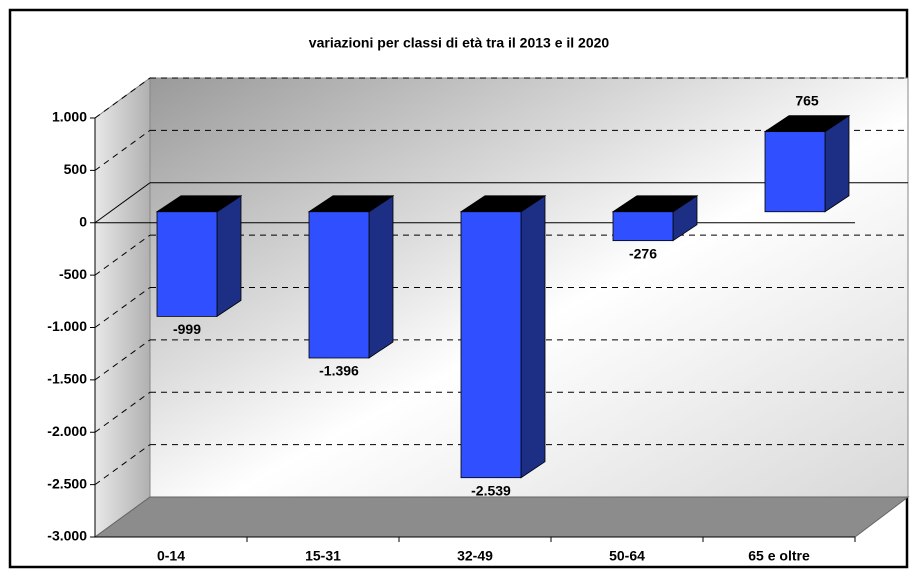 The image size is (918, 581). What do you see at coordinates (76, 169) in the screenshot?
I see `y-tick-label: 500` at bounding box center [76, 169].